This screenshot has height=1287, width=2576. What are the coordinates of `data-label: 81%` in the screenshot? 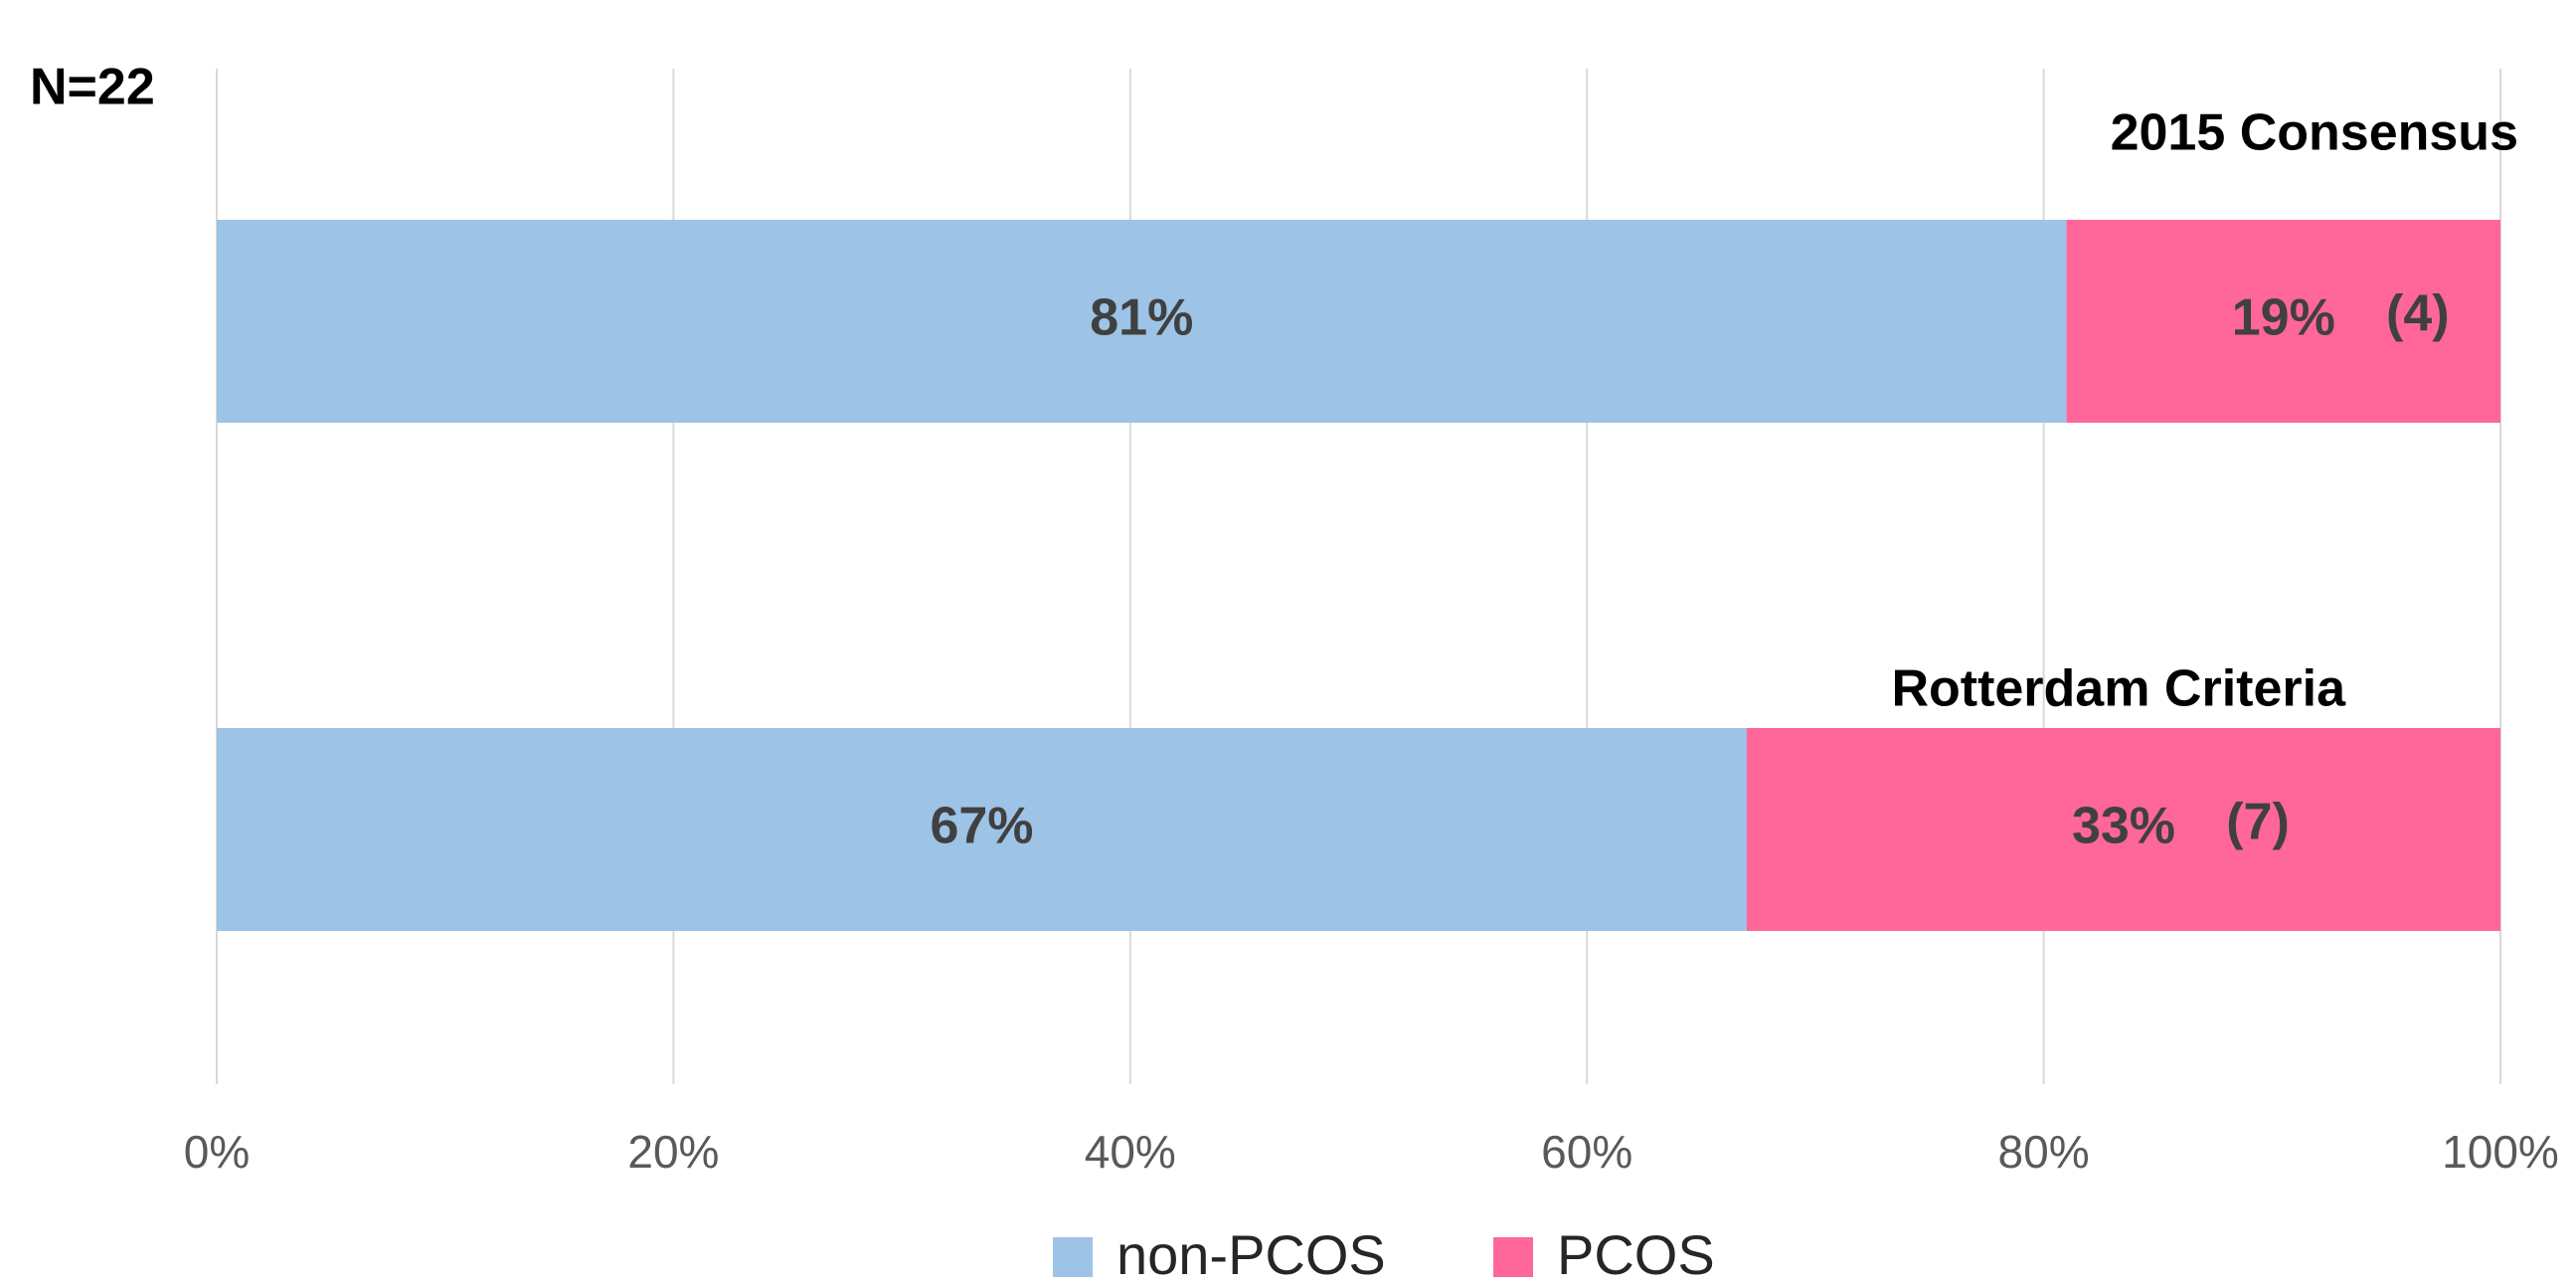 It's located at (1141, 318).